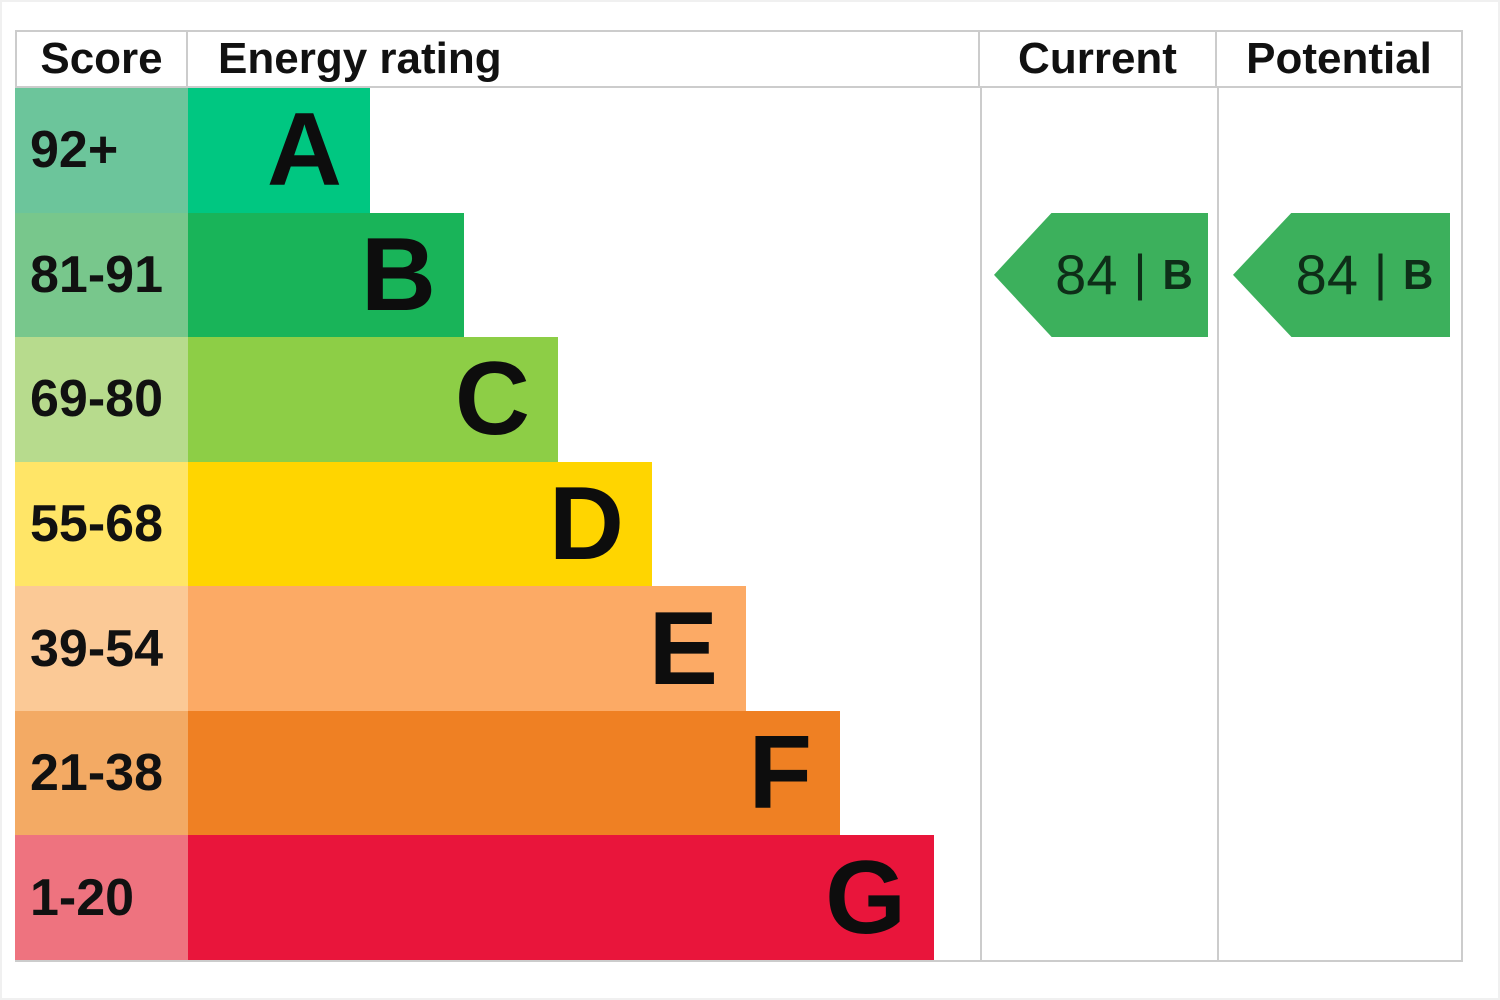 Image resolution: width=1500 pixels, height=1000 pixels. I want to click on band-b-score: 81-91, so click(101, 275).